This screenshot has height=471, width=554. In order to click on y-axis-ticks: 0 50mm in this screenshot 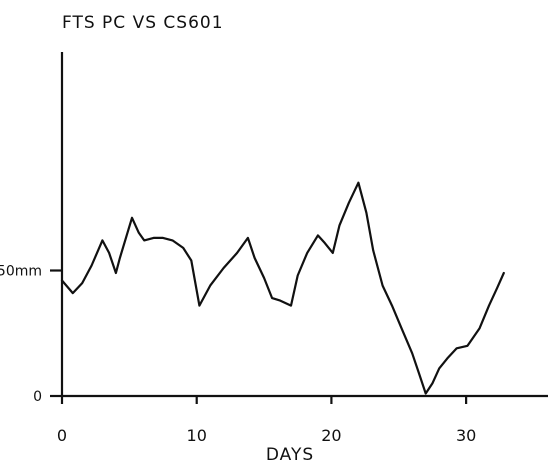, I will do `click(31, 334)`.